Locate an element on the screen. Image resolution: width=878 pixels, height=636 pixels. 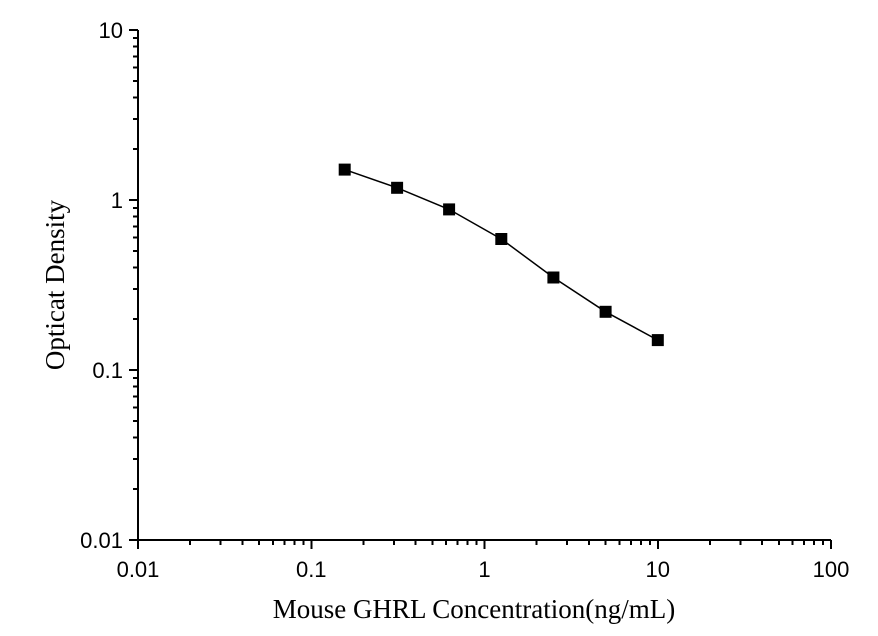
y-tick-label: 1 is located at coordinates (117, 200).